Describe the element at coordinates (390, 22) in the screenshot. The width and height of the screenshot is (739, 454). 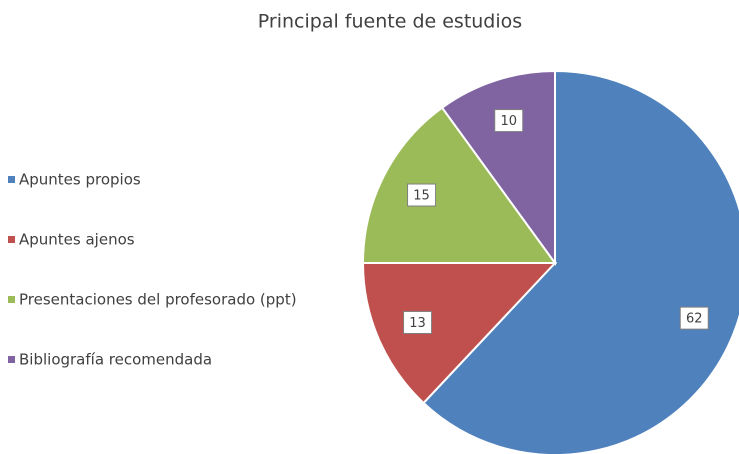
I see `chart-title: Principal fuente de estudios` at that location.